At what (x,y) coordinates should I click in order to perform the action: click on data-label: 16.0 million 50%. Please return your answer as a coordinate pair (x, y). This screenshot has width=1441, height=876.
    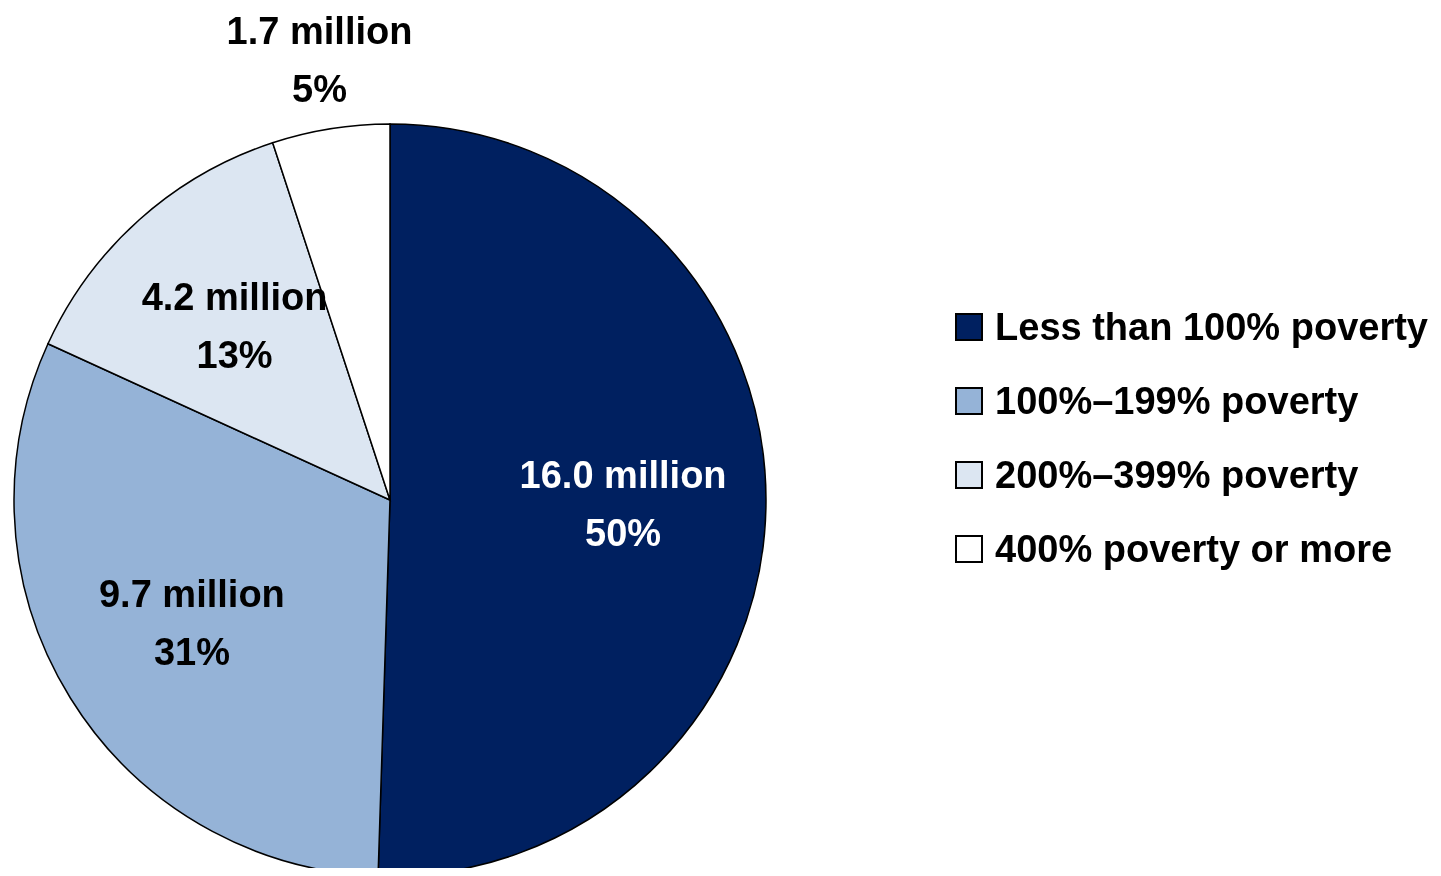
    Looking at the image, I should click on (623, 503).